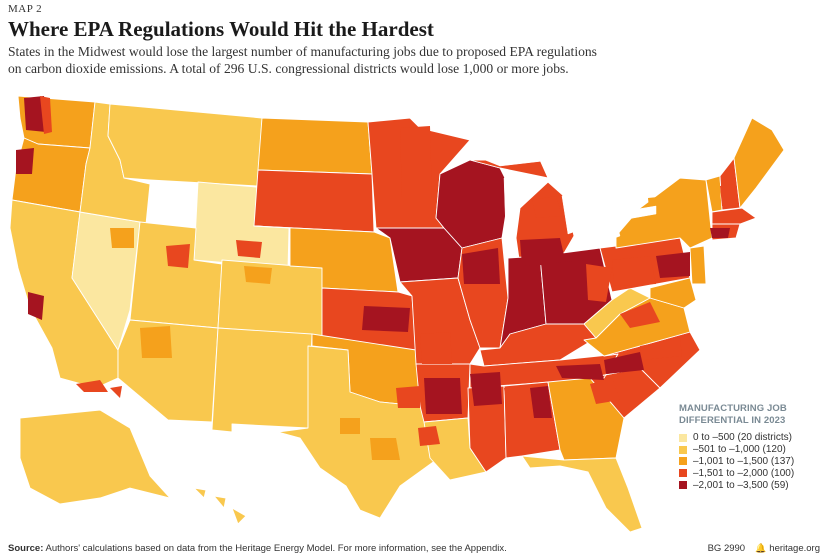 The height and width of the screenshot is (558, 825). I want to click on legend-item-label: –501 to –1,000 (120), so click(739, 450).